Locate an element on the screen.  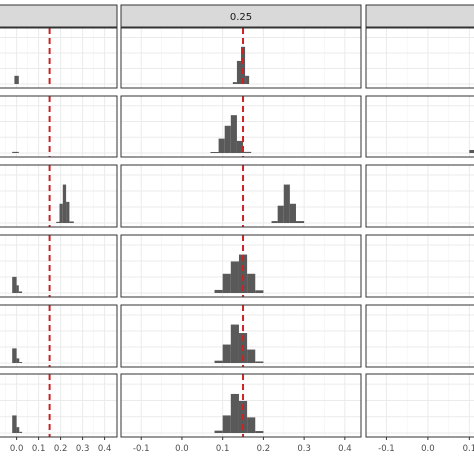
facet-strip-label: 0.25 is located at coordinates (241, 17).